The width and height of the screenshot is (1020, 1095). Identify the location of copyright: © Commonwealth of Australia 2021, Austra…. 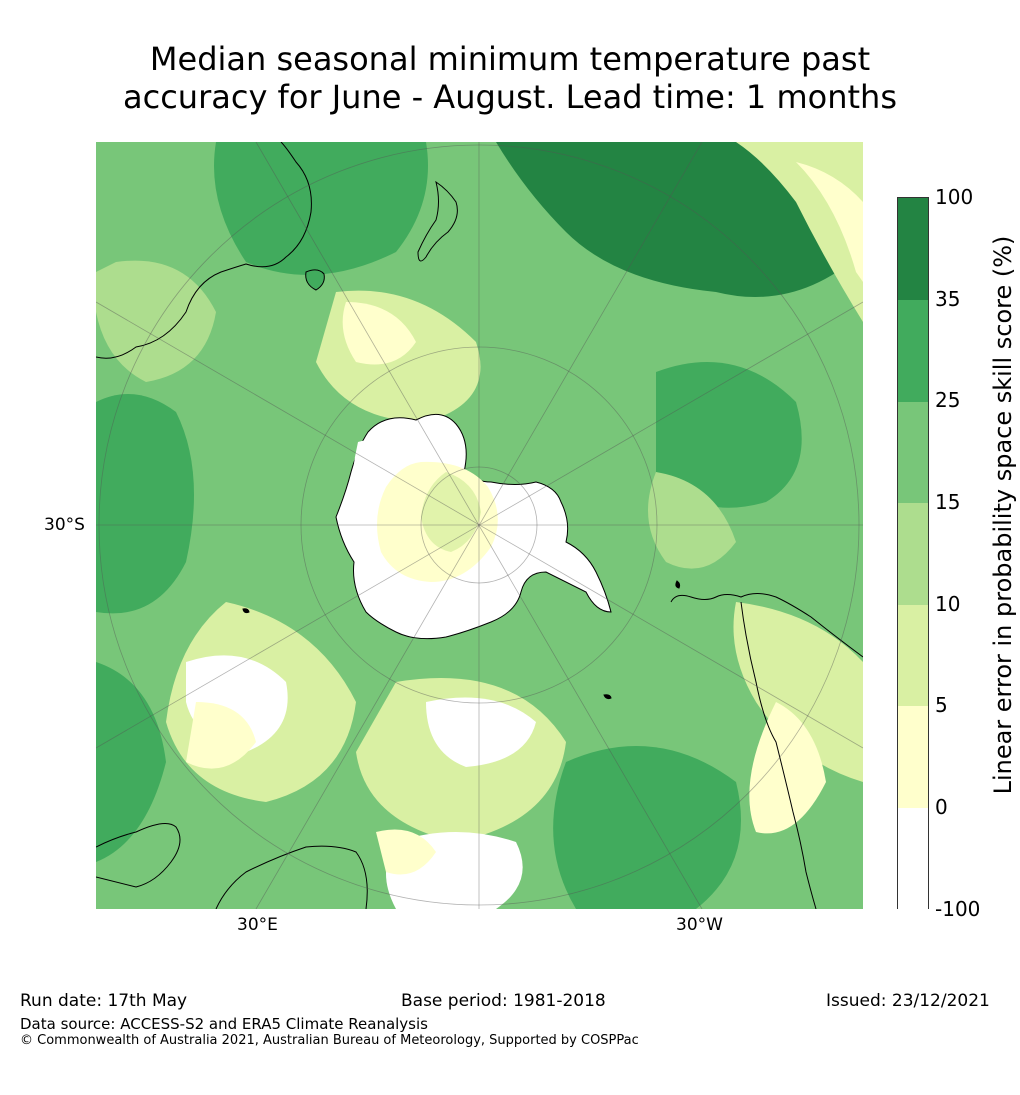
(329, 1040).